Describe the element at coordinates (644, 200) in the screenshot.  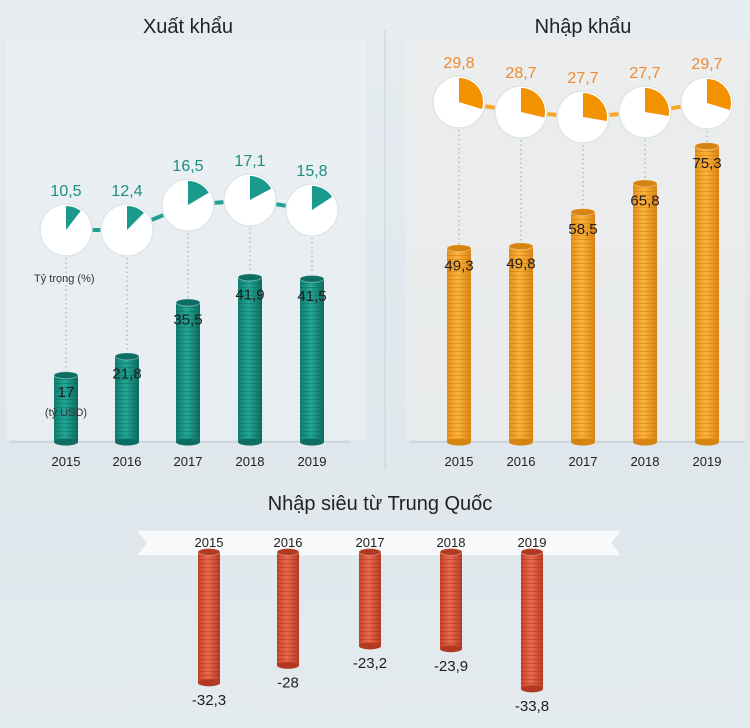
I see `import-value-label-3: 65,8` at that location.